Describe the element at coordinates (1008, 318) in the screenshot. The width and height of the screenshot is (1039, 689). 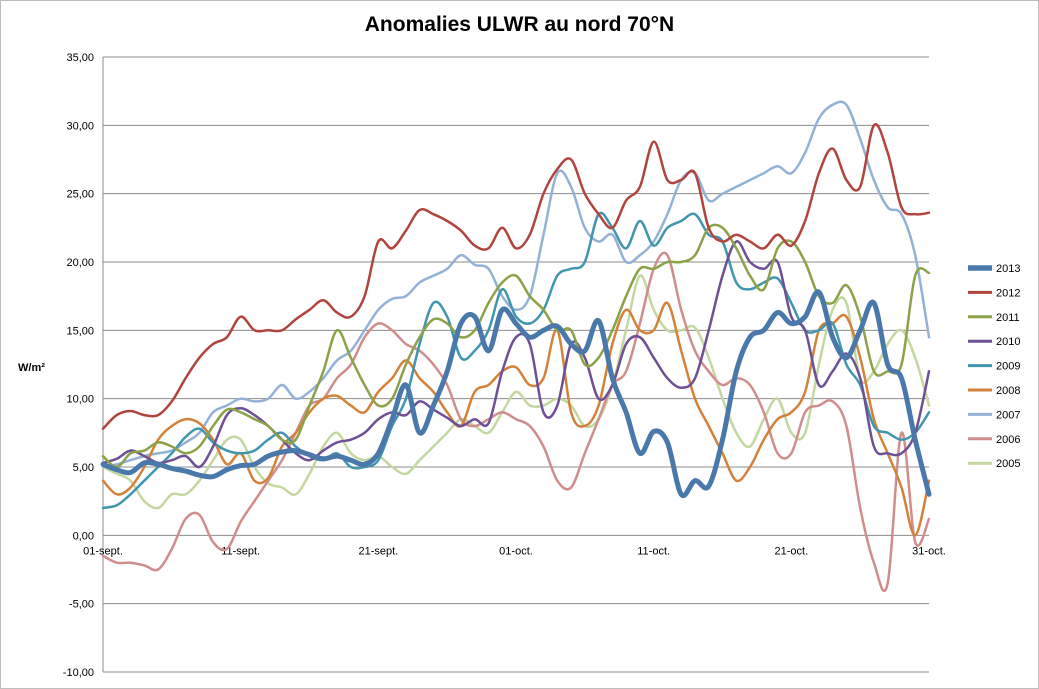
I see `legend-label-2011: 2011` at that location.